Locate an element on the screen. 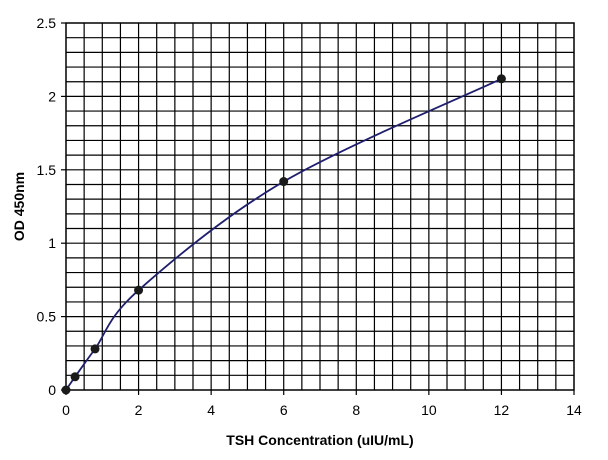 This screenshot has height=460, width=608. y-tick-label: 0.5 is located at coordinates (47, 317).